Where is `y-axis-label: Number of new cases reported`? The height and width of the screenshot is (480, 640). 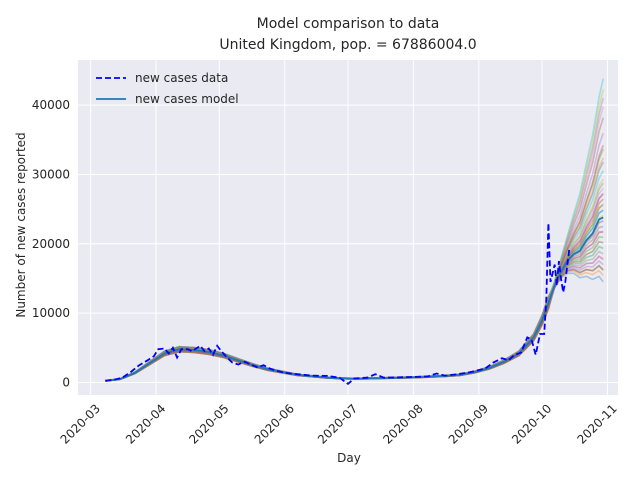
y-axis-label: Number of new cases reported is located at coordinates (21, 224).